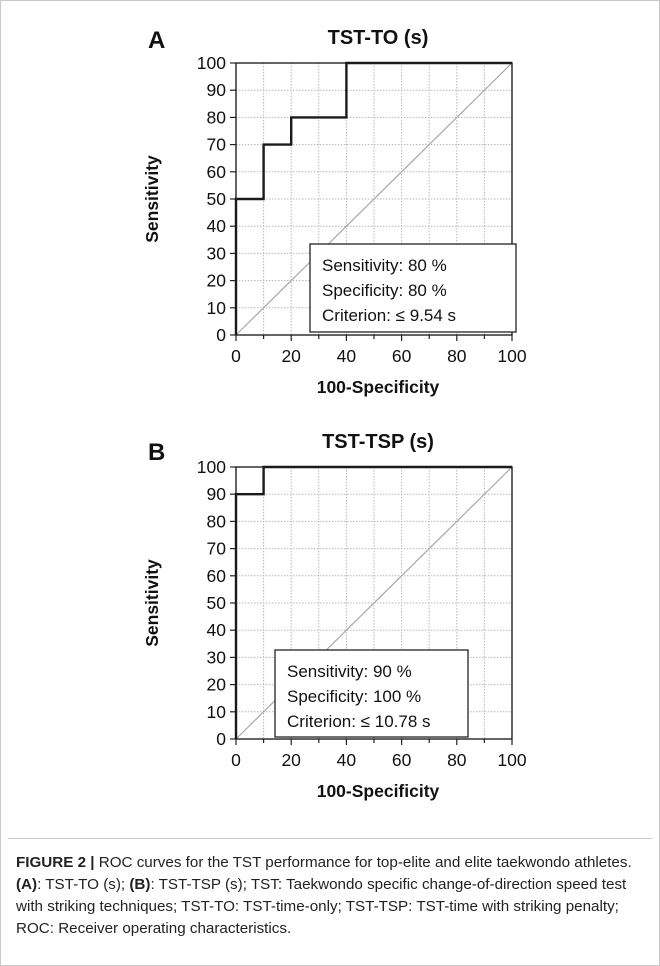  I want to click on panel-b-y-tick-label: 90, so click(217, 494).